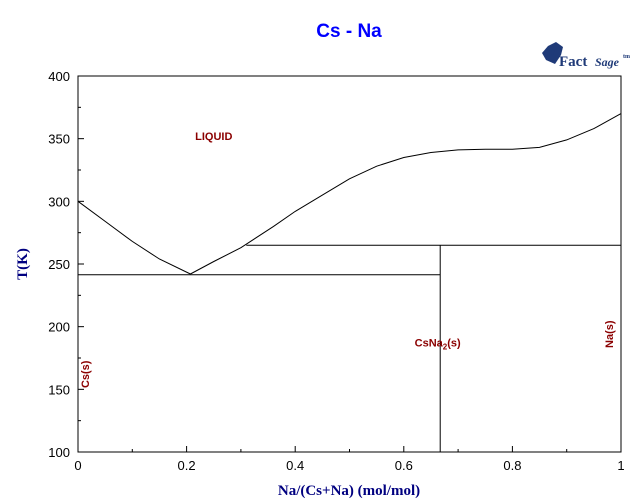  Describe the element at coordinates (620, 465) in the screenshot. I see `x-tick-label: 1` at that location.